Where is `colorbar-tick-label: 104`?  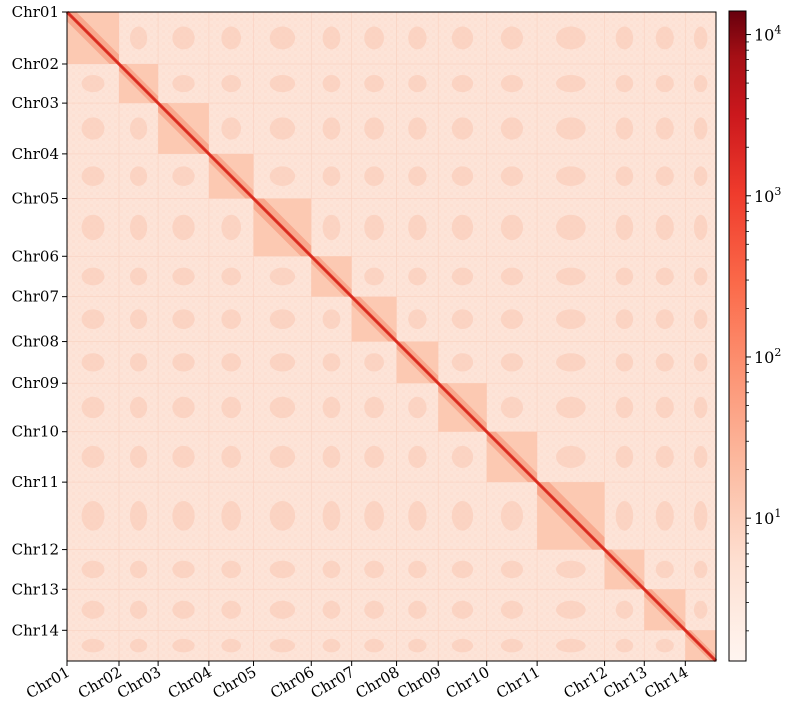
colorbar-tick-label: 104 is located at coordinates (767, 34).